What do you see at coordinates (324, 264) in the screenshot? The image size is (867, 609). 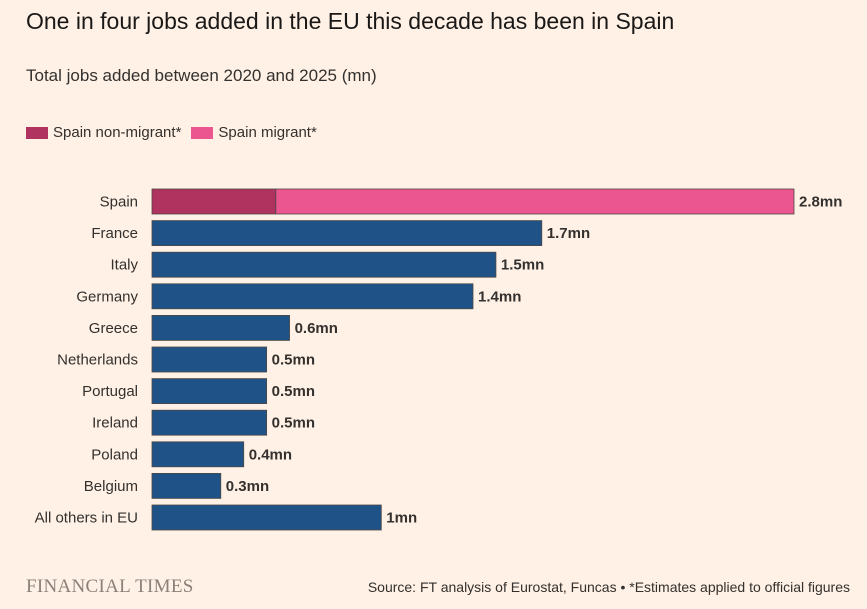 I see `bar-italy` at bounding box center [324, 264].